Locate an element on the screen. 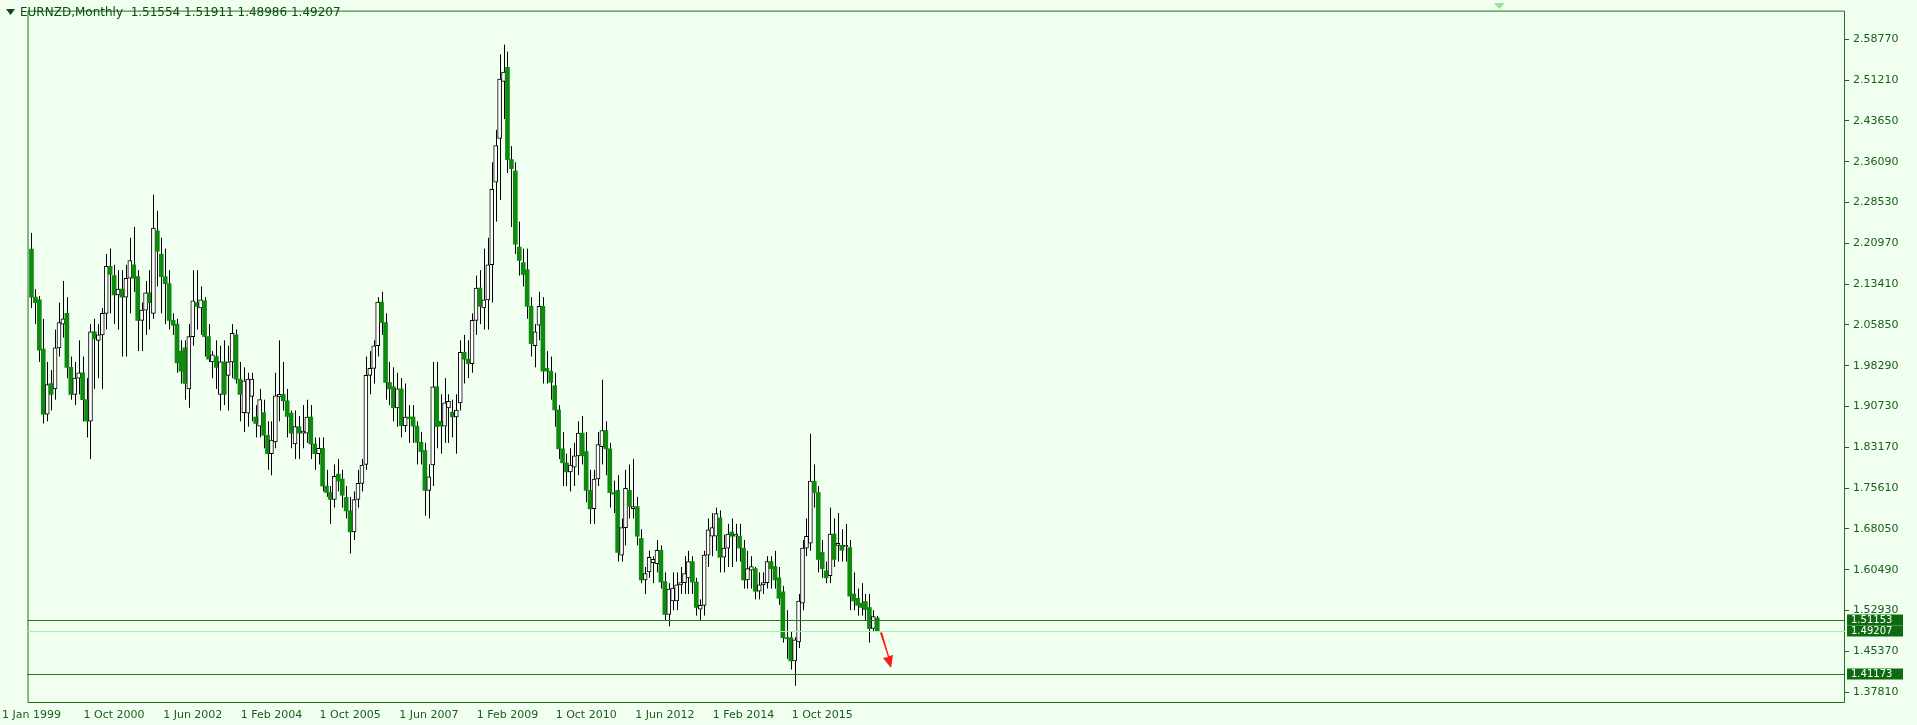 This screenshot has height=725, width=1917. x-tick-label: 1 Jun 2002 is located at coordinates (193, 715).